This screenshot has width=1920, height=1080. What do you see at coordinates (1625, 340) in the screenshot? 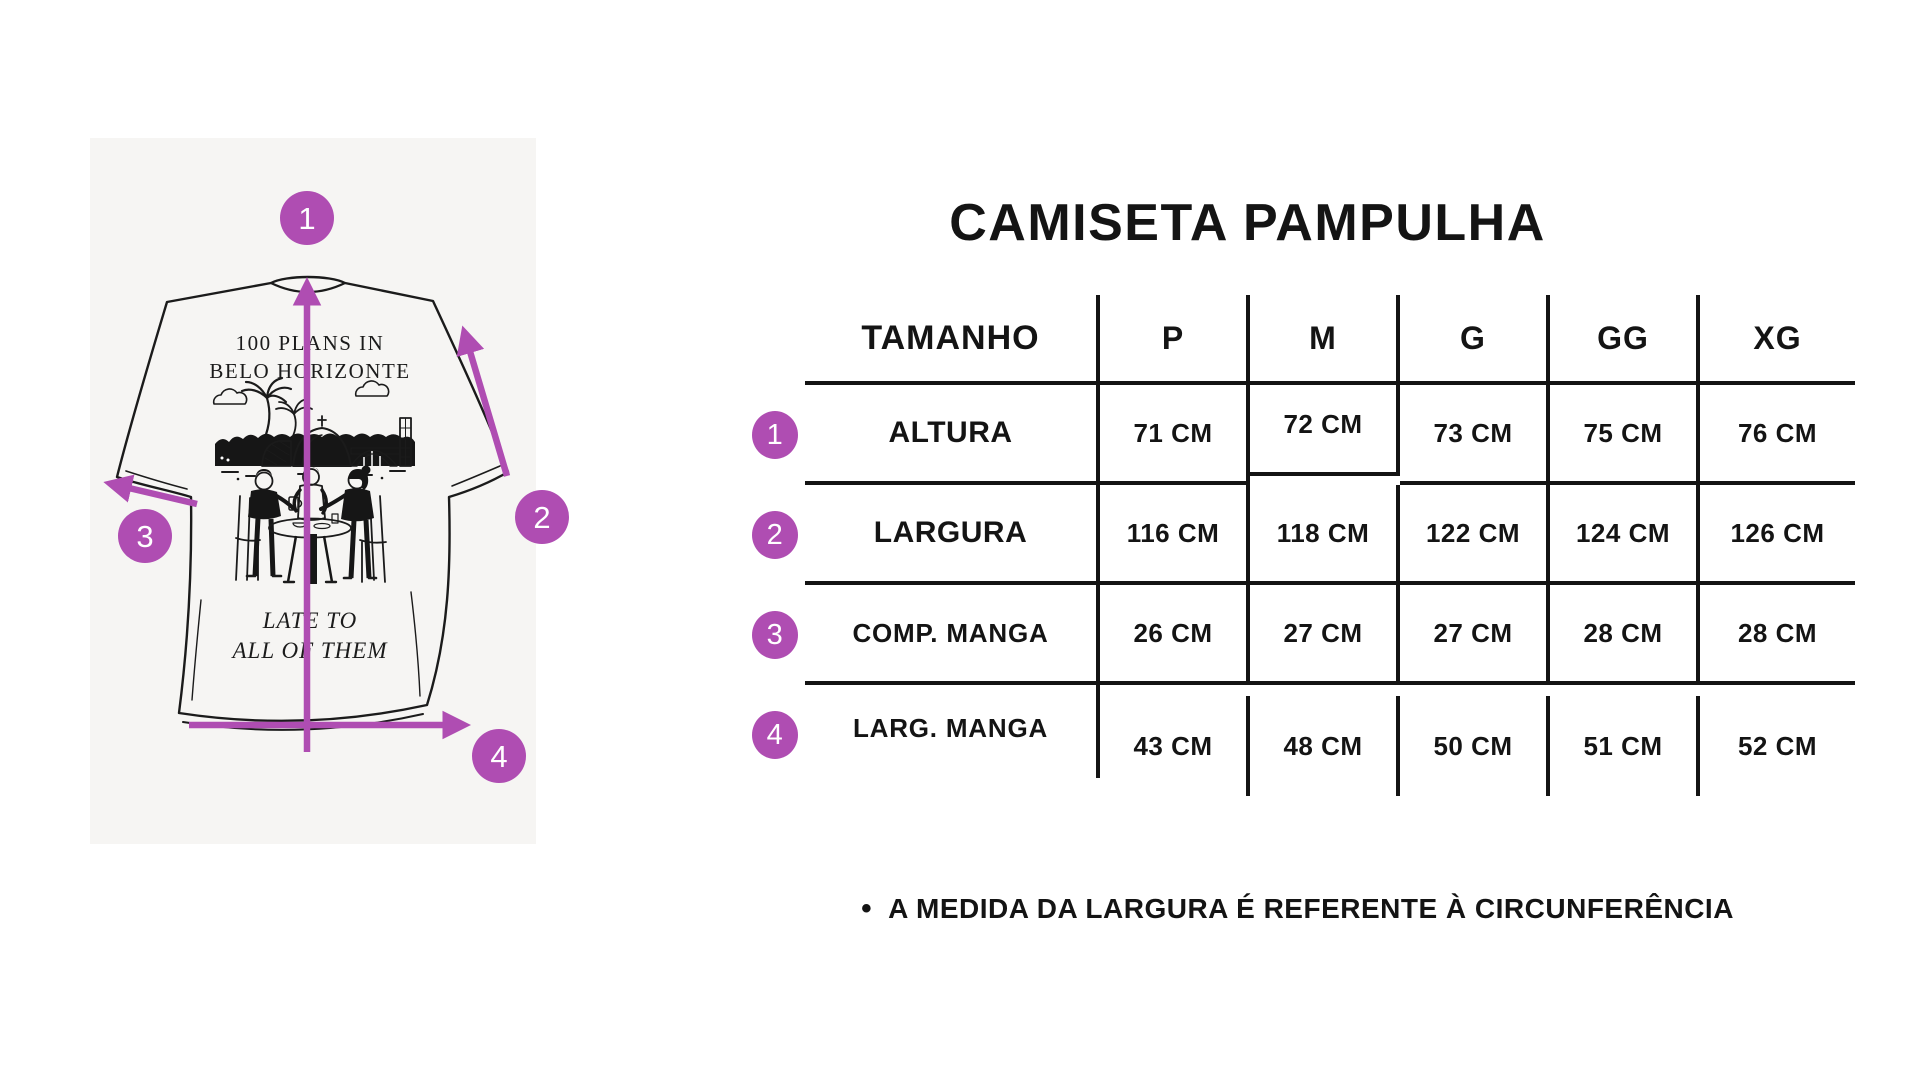
I see `column-header-gg: GG` at bounding box center [1625, 340].